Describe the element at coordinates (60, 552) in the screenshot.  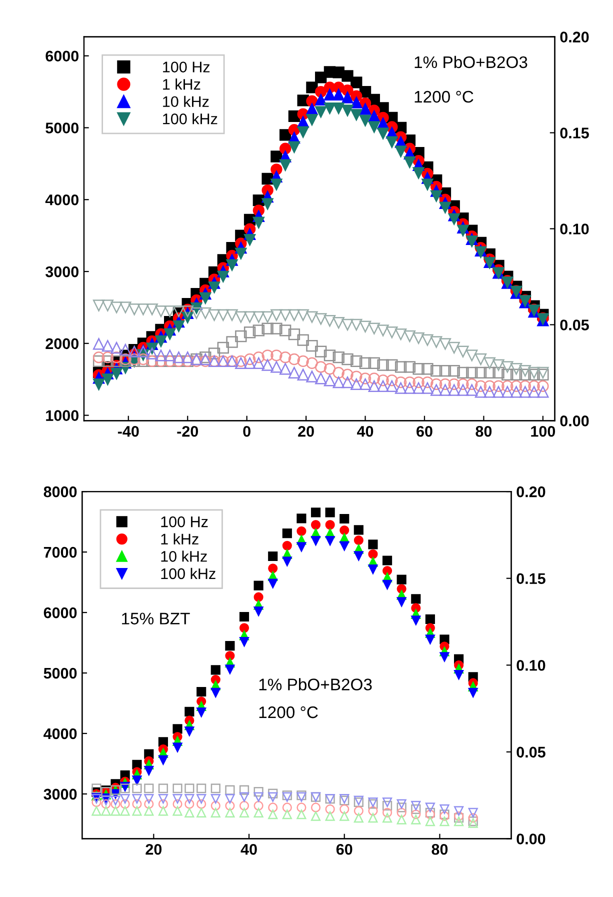
I see `y-tick-label: 7000` at that location.